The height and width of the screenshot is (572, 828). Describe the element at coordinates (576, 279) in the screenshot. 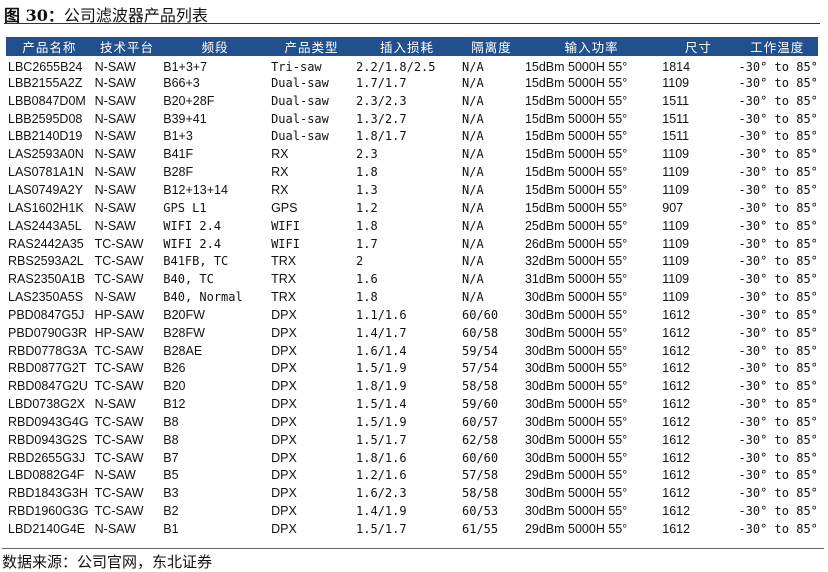

I see `cell-input-power: 31dBm 5000H 55°` at that location.